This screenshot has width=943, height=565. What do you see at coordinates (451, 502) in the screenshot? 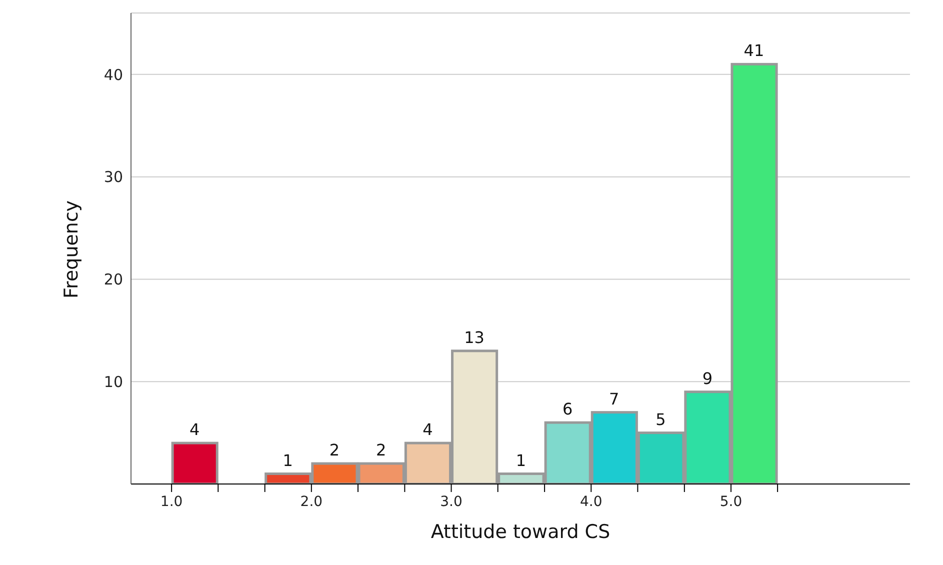
I see `x-tick-label: 3.0` at bounding box center [451, 502].